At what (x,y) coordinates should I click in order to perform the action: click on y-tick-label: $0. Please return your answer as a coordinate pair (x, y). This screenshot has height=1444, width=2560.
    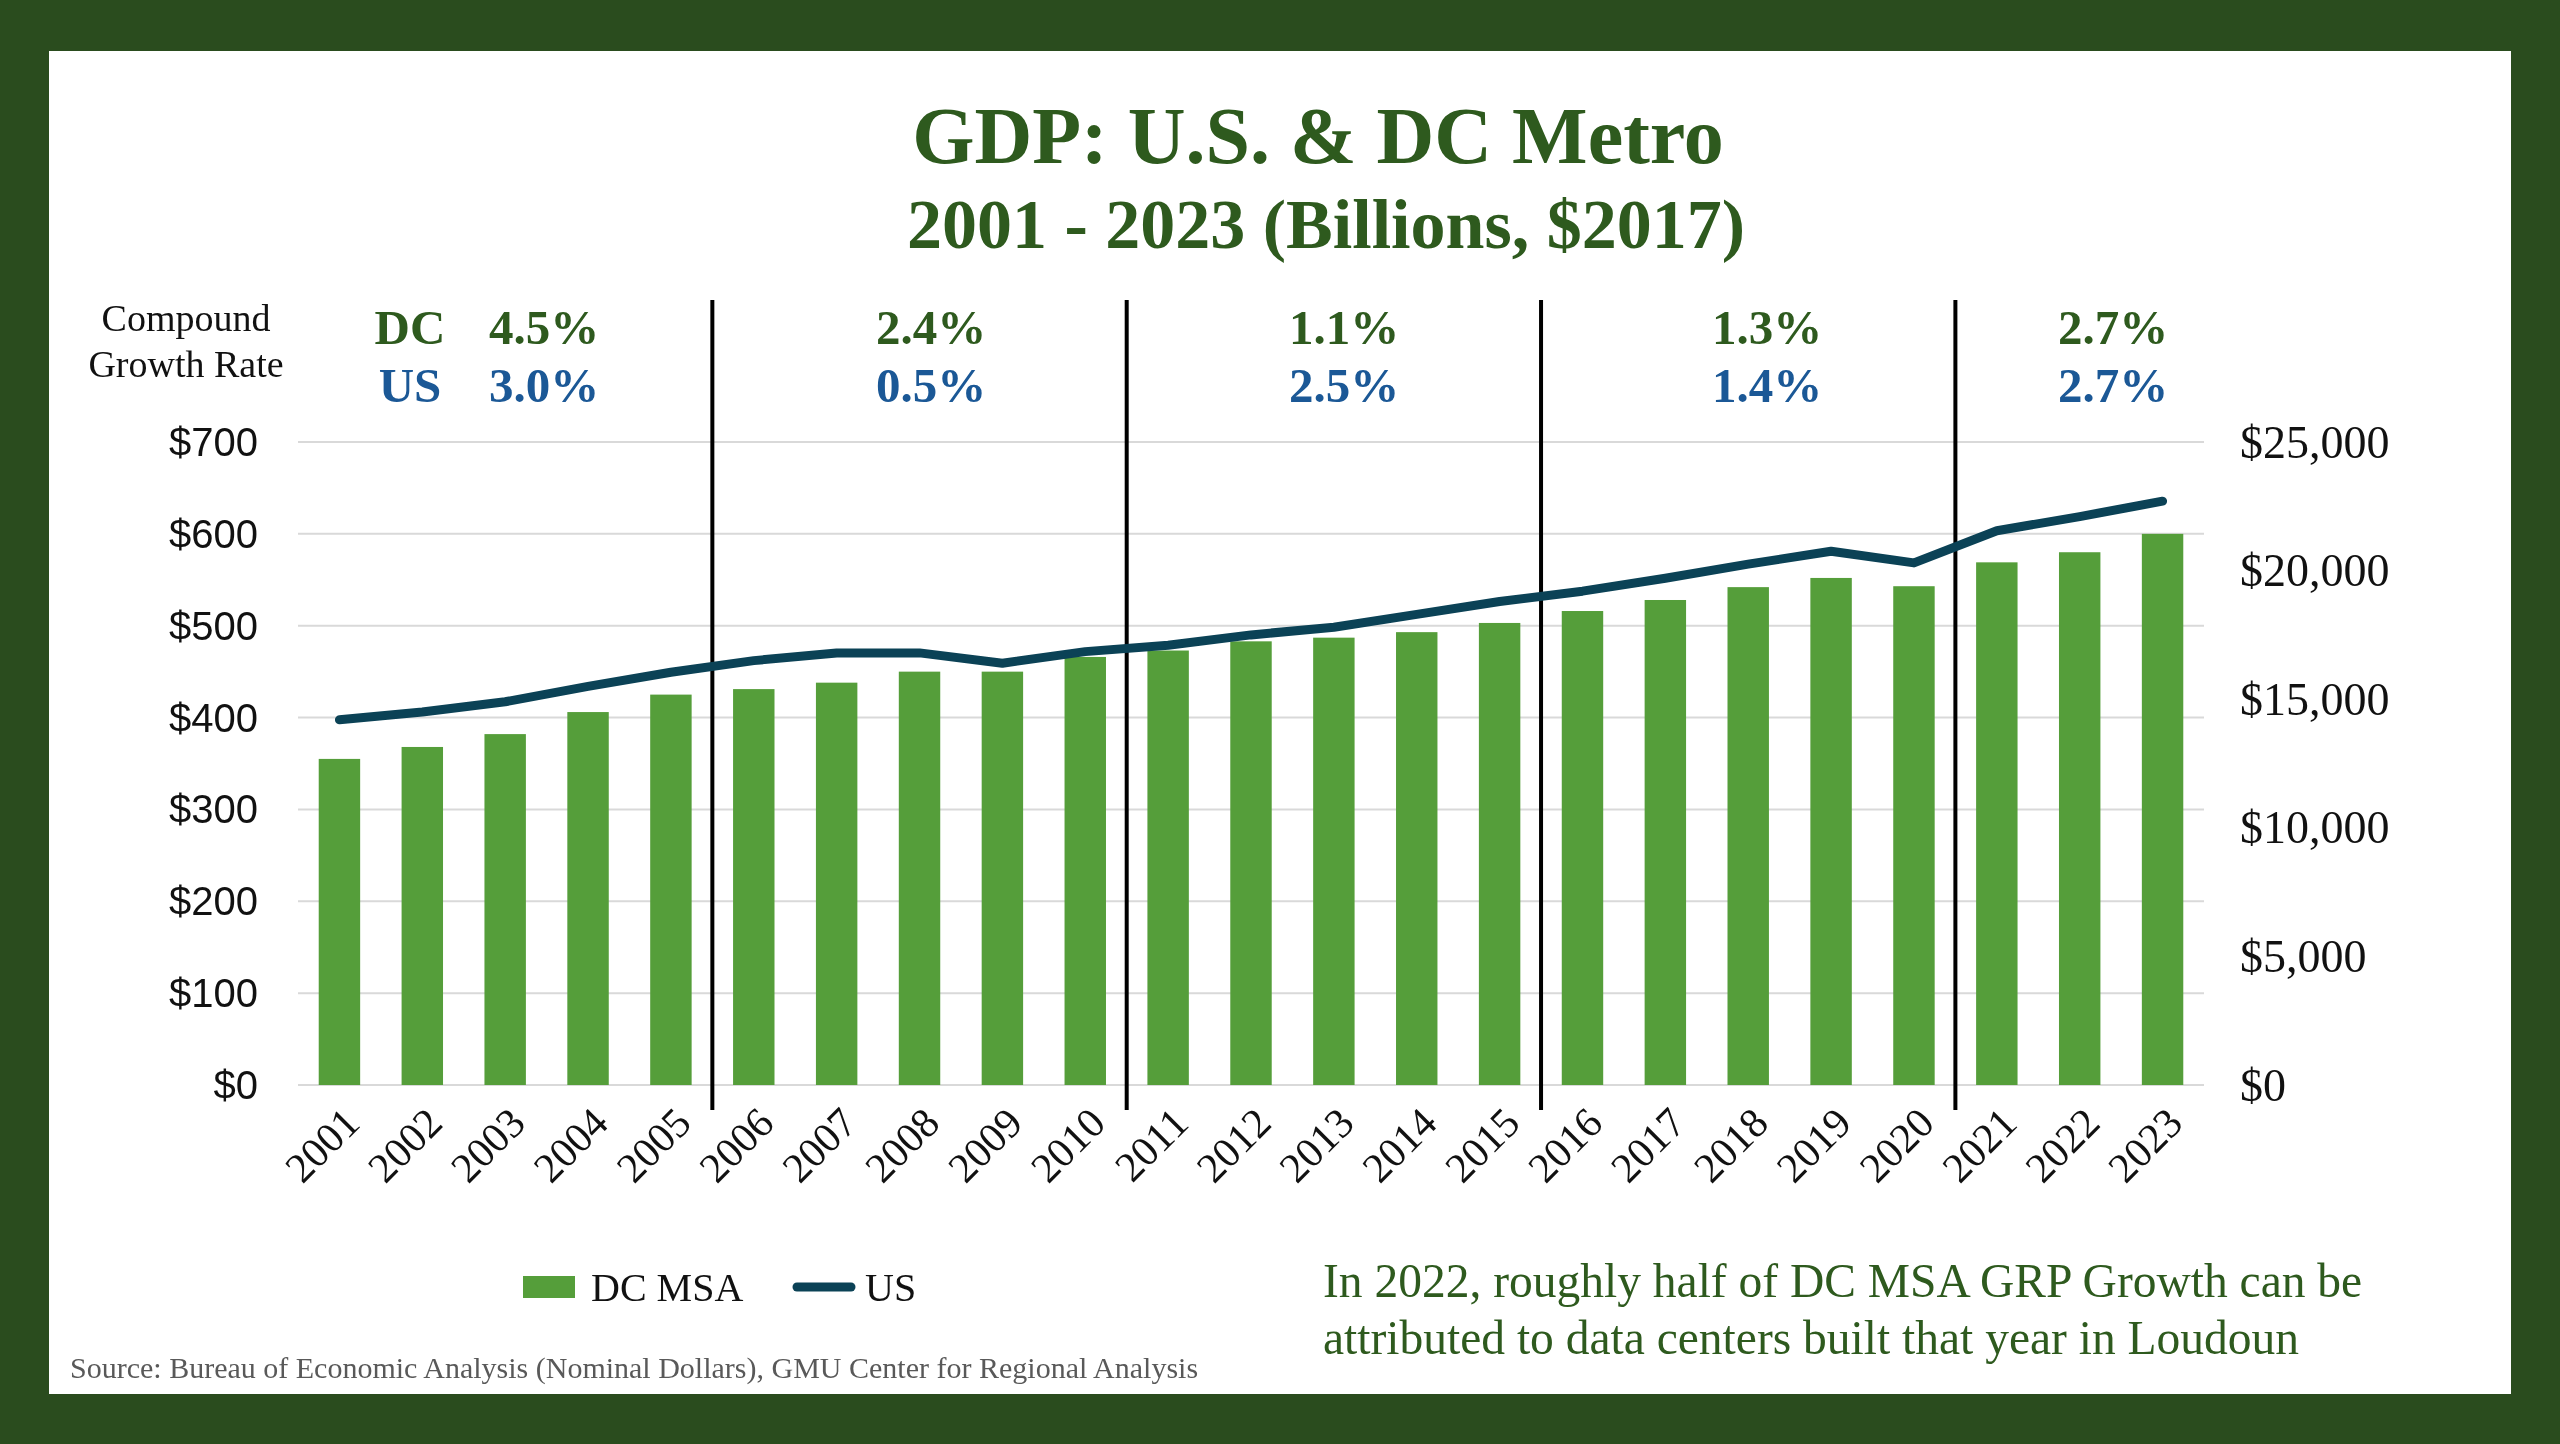
    Looking at the image, I should click on (235, 1085).